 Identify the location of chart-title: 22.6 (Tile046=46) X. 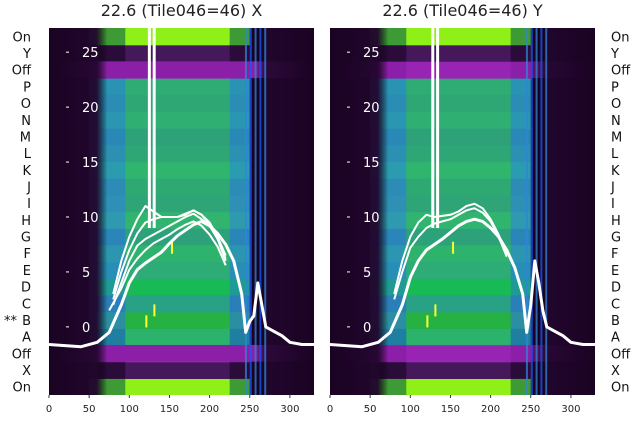
(182, 10).